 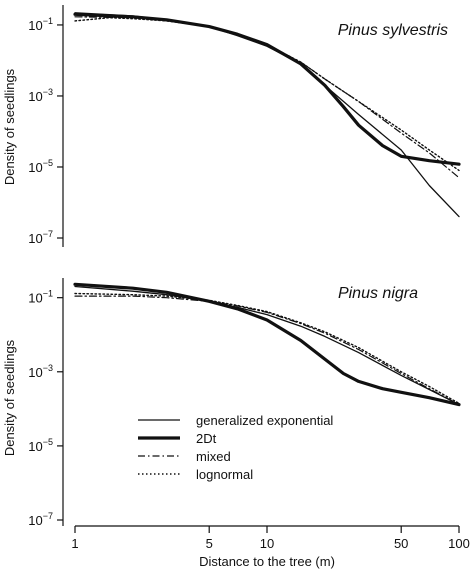 I want to click on x-tick-label: 1, so click(x=74, y=543).